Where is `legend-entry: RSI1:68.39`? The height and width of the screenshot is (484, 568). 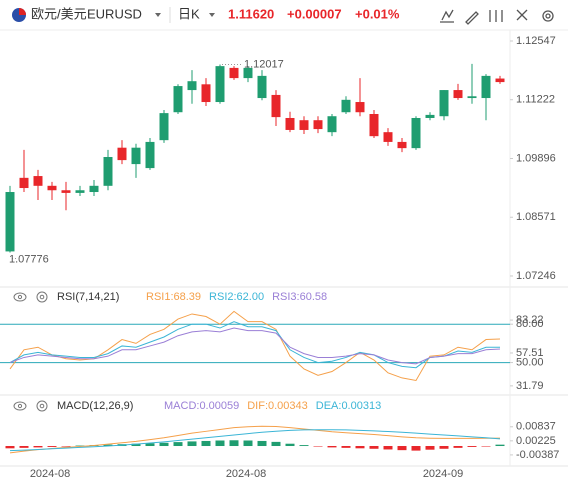 legend-entry: RSI1:68.39 is located at coordinates (173, 297).